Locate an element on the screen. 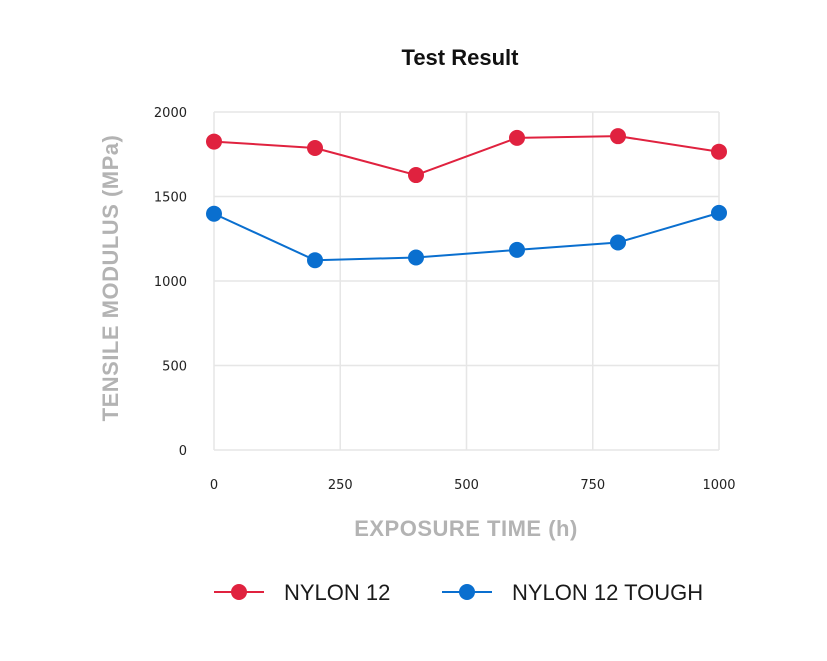  x-tick-label: 0 is located at coordinates (214, 485).